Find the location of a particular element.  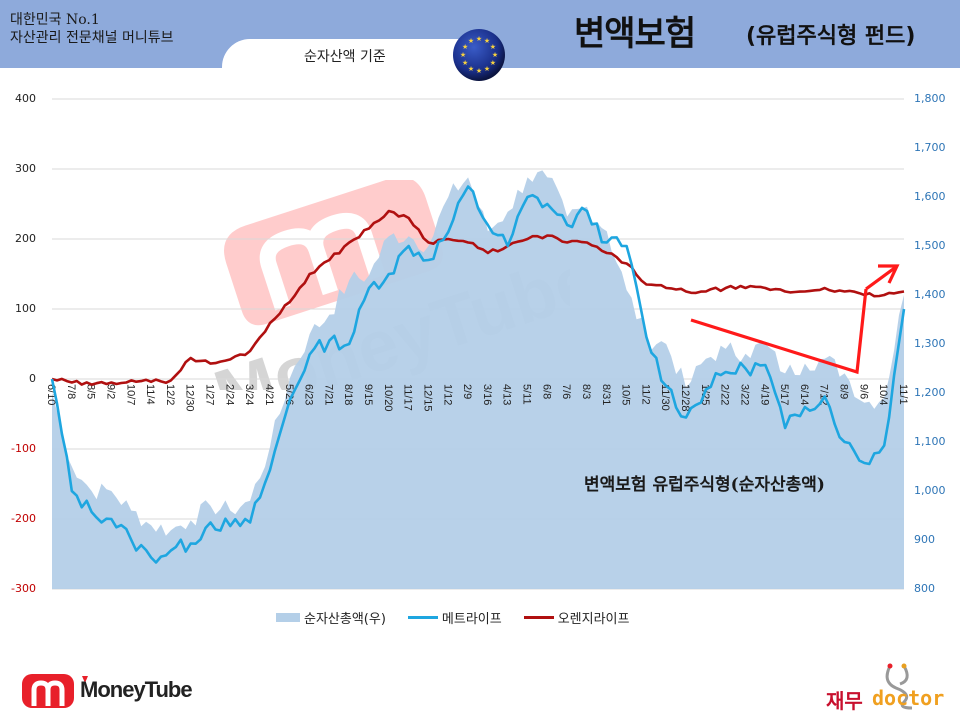

y-right-tick-label: 1,800 is located at coordinates (930, 98).